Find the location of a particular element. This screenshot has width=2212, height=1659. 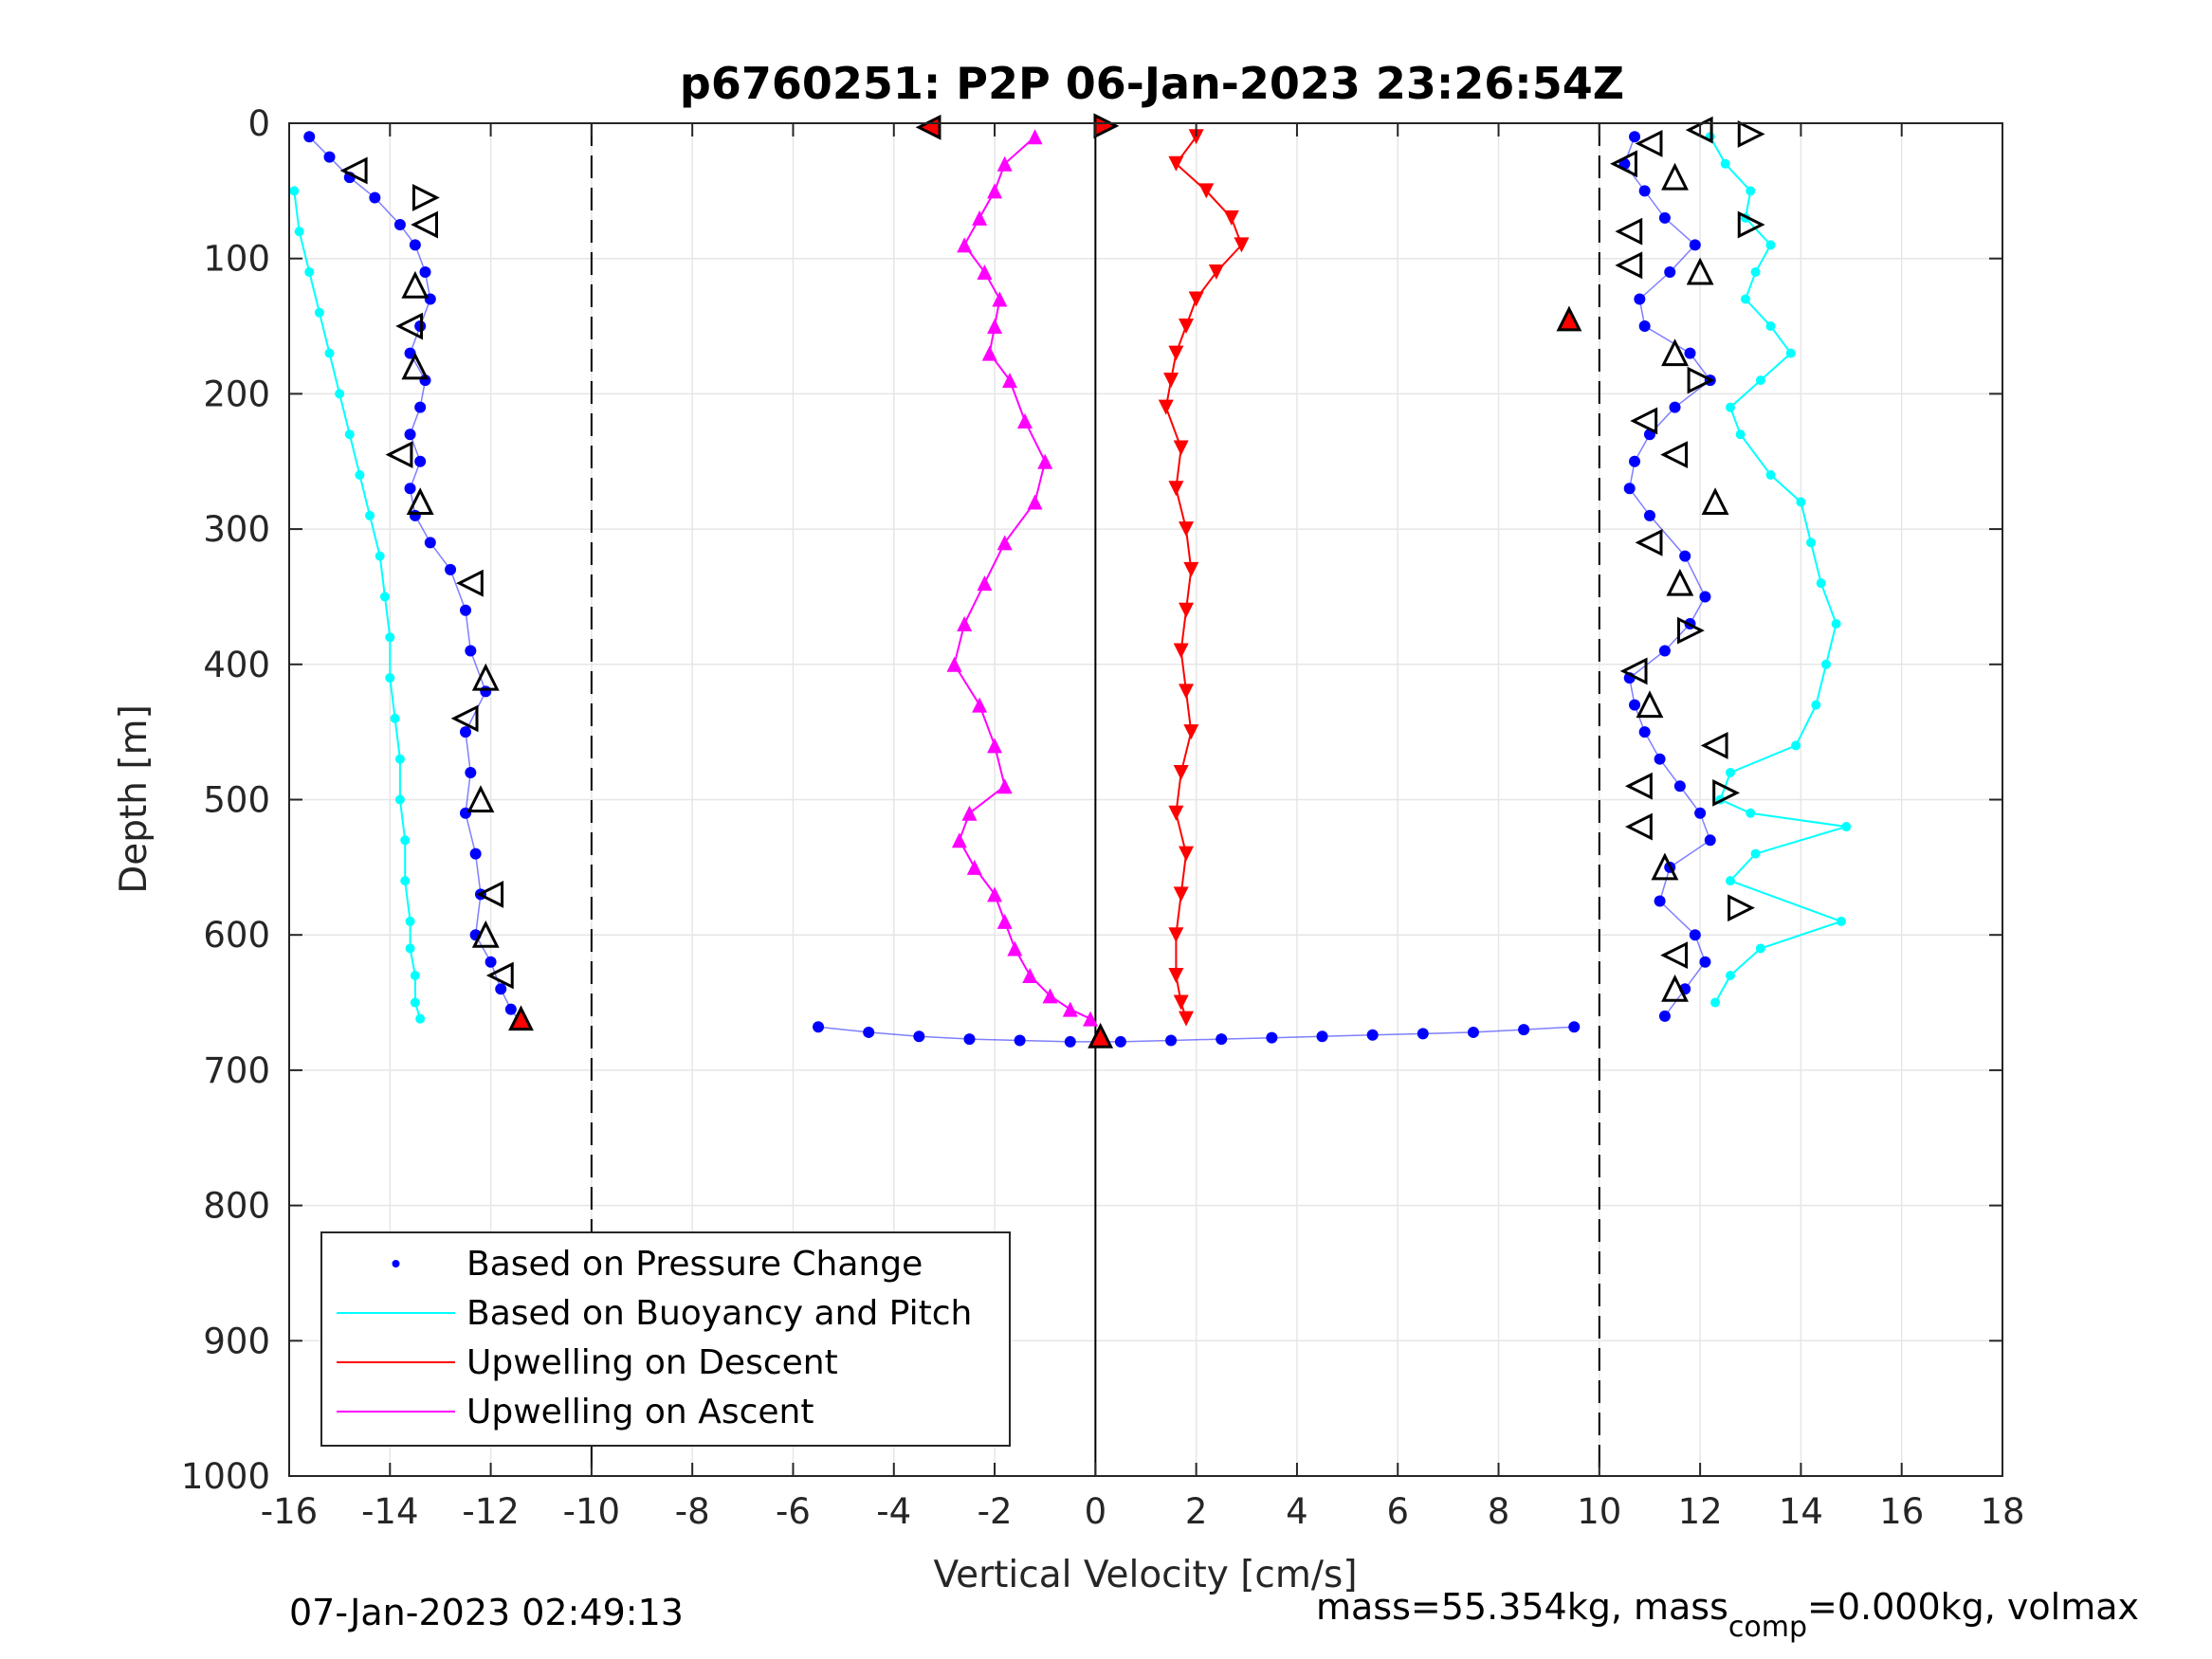

y-tick-label: 900 is located at coordinates (236, 1341).